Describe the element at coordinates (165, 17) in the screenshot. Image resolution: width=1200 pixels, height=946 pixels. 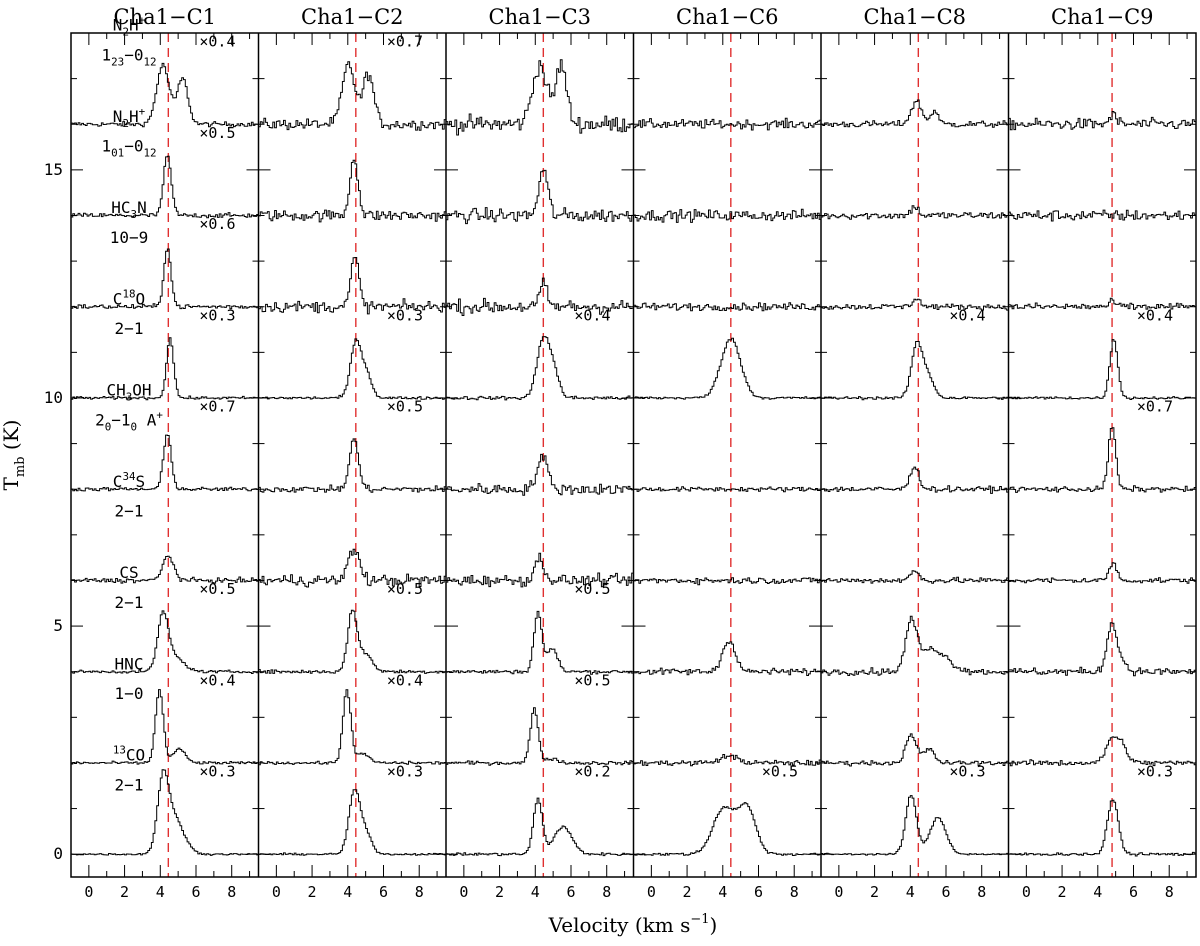
I see `panel-title: Cha1−C1` at that location.